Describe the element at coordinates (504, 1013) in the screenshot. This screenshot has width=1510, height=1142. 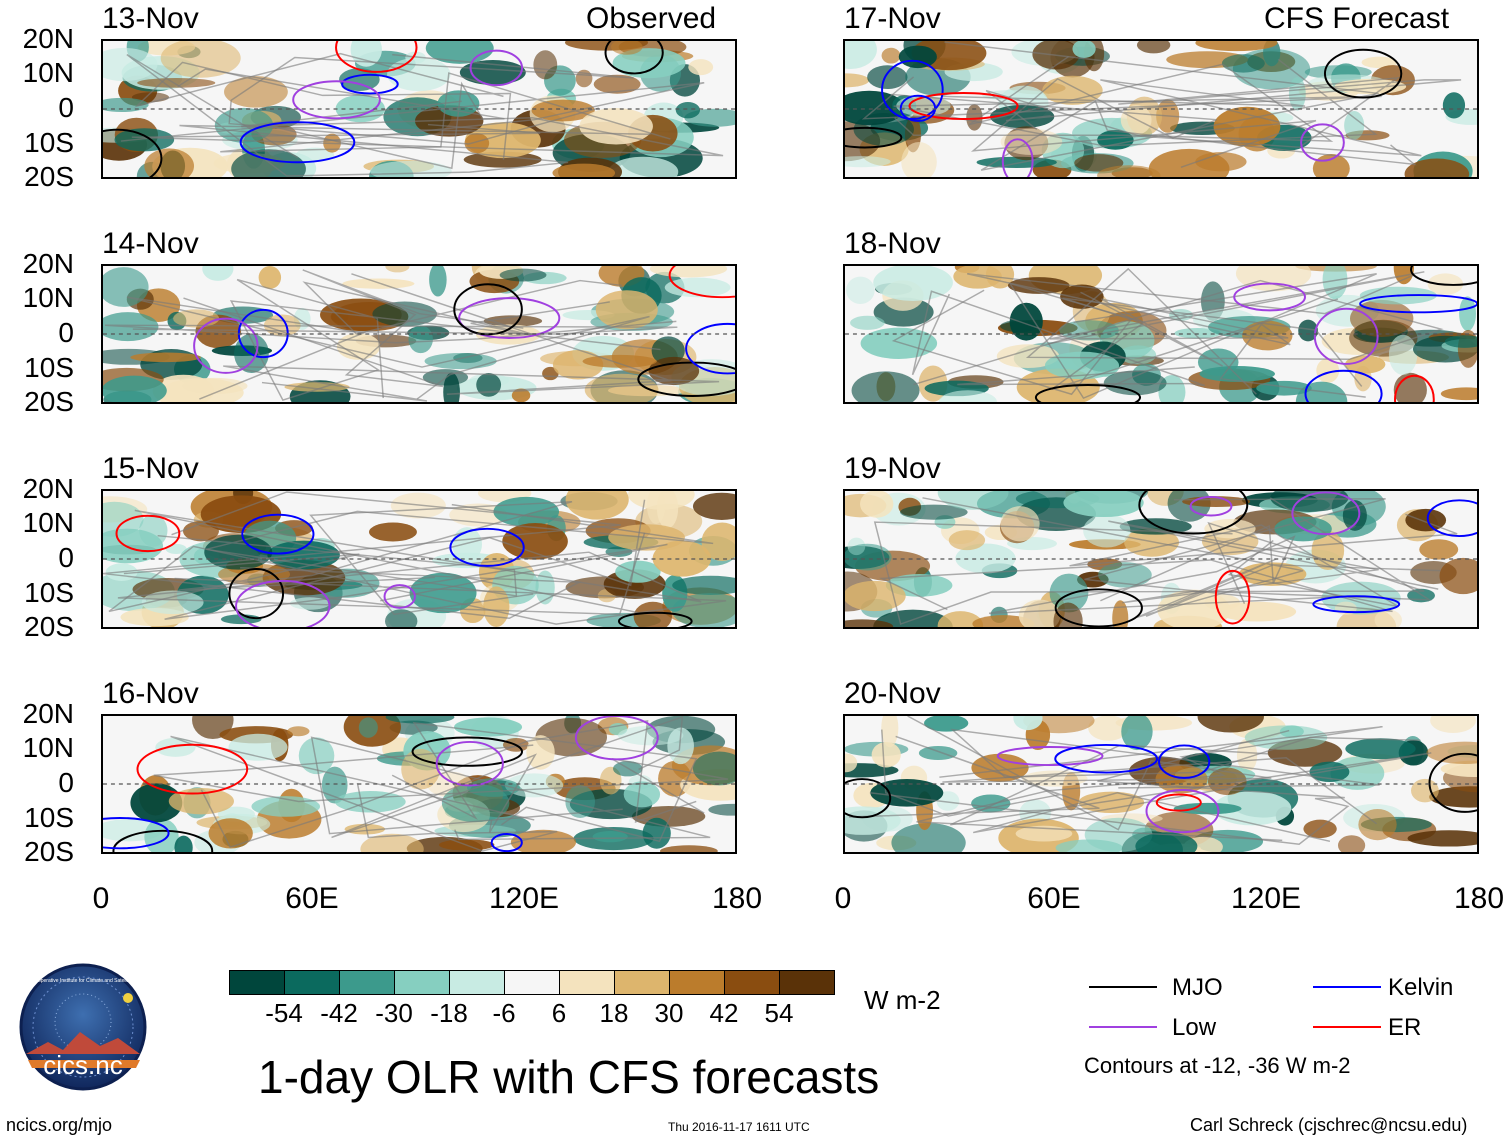
I see `colorbar-tick: -6` at that location.